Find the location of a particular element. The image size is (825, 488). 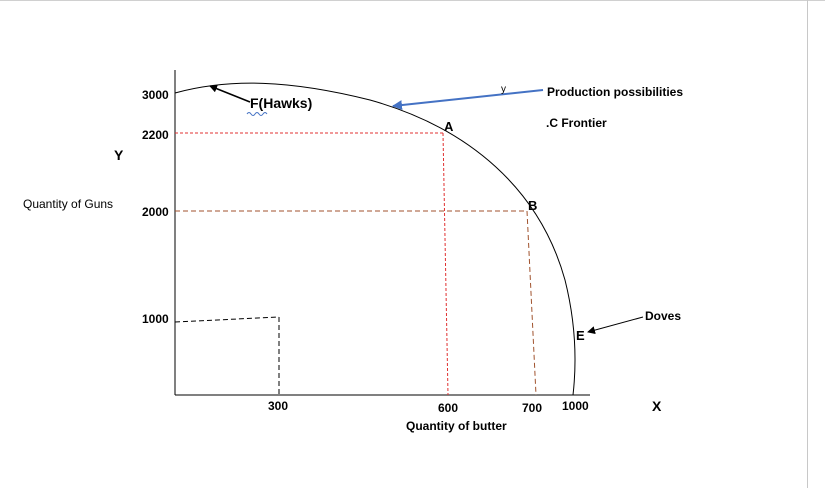

point-e-label: E is located at coordinates (580, 335).